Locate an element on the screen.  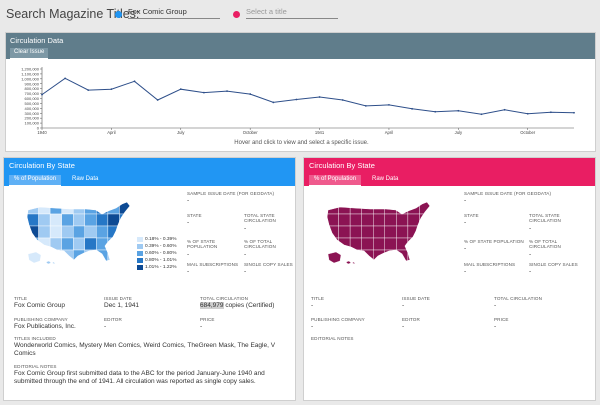
legend-row: 0.39% - 0.60% is located at coordinates (156, 246).